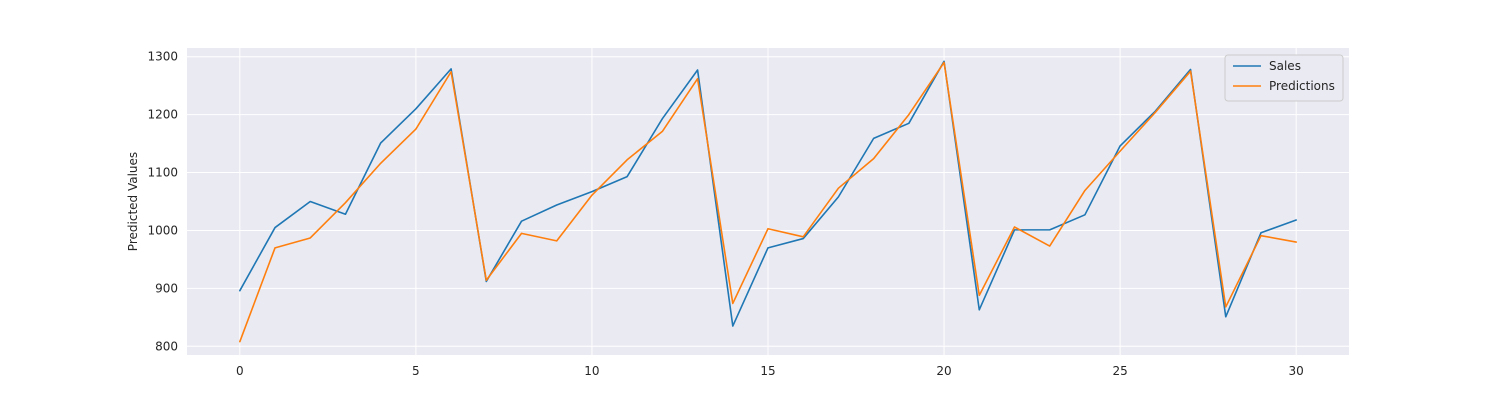 The height and width of the screenshot is (400, 1500). Describe the element at coordinates (162, 202) in the screenshot. I see `y-tick-labels: 800 900 1000 1100 1200 1300` at that location.